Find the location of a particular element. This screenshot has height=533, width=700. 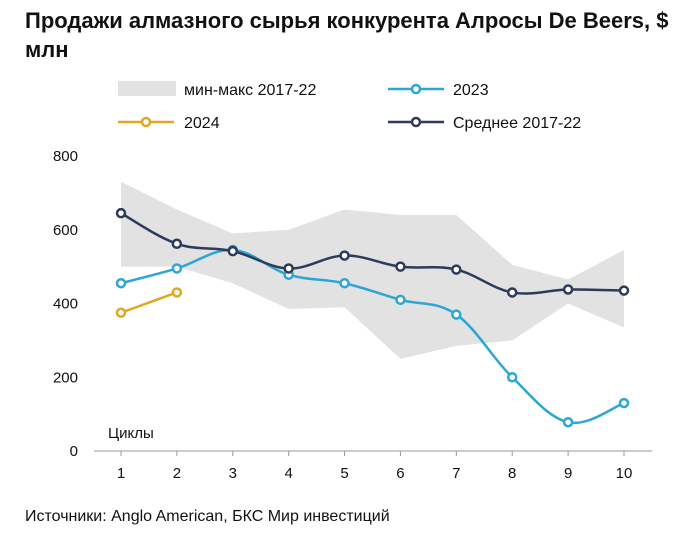

y-tick-label-0: 0 is located at coordinates (74, 451).